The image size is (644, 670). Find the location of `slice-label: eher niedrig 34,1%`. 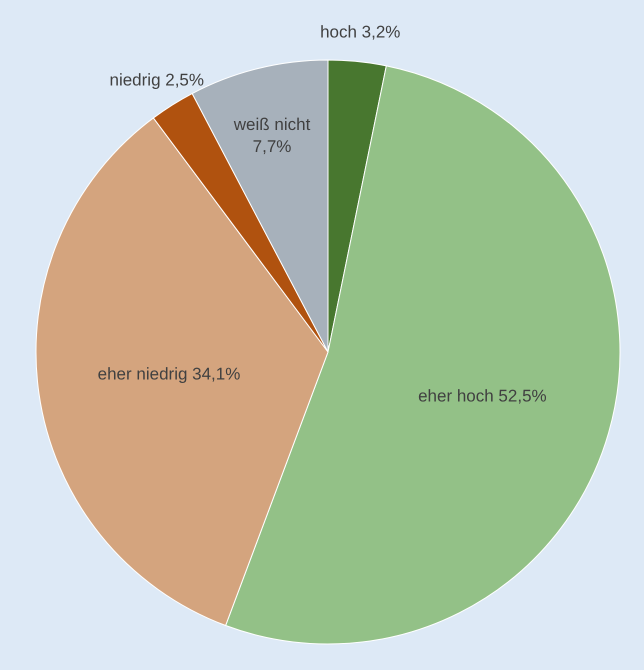

slice-label: eher niedrig 34,1% is located at coordinates (169, 374).